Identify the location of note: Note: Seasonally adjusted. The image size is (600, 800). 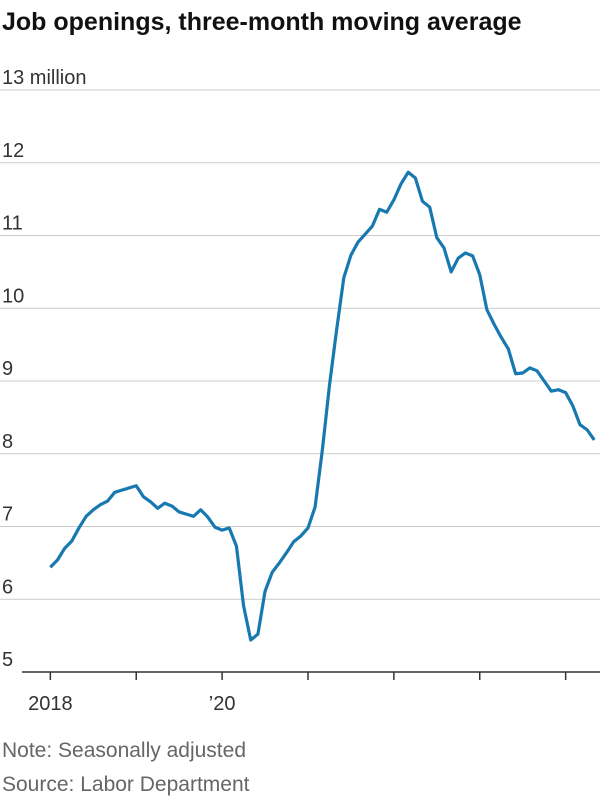
(124, 750).